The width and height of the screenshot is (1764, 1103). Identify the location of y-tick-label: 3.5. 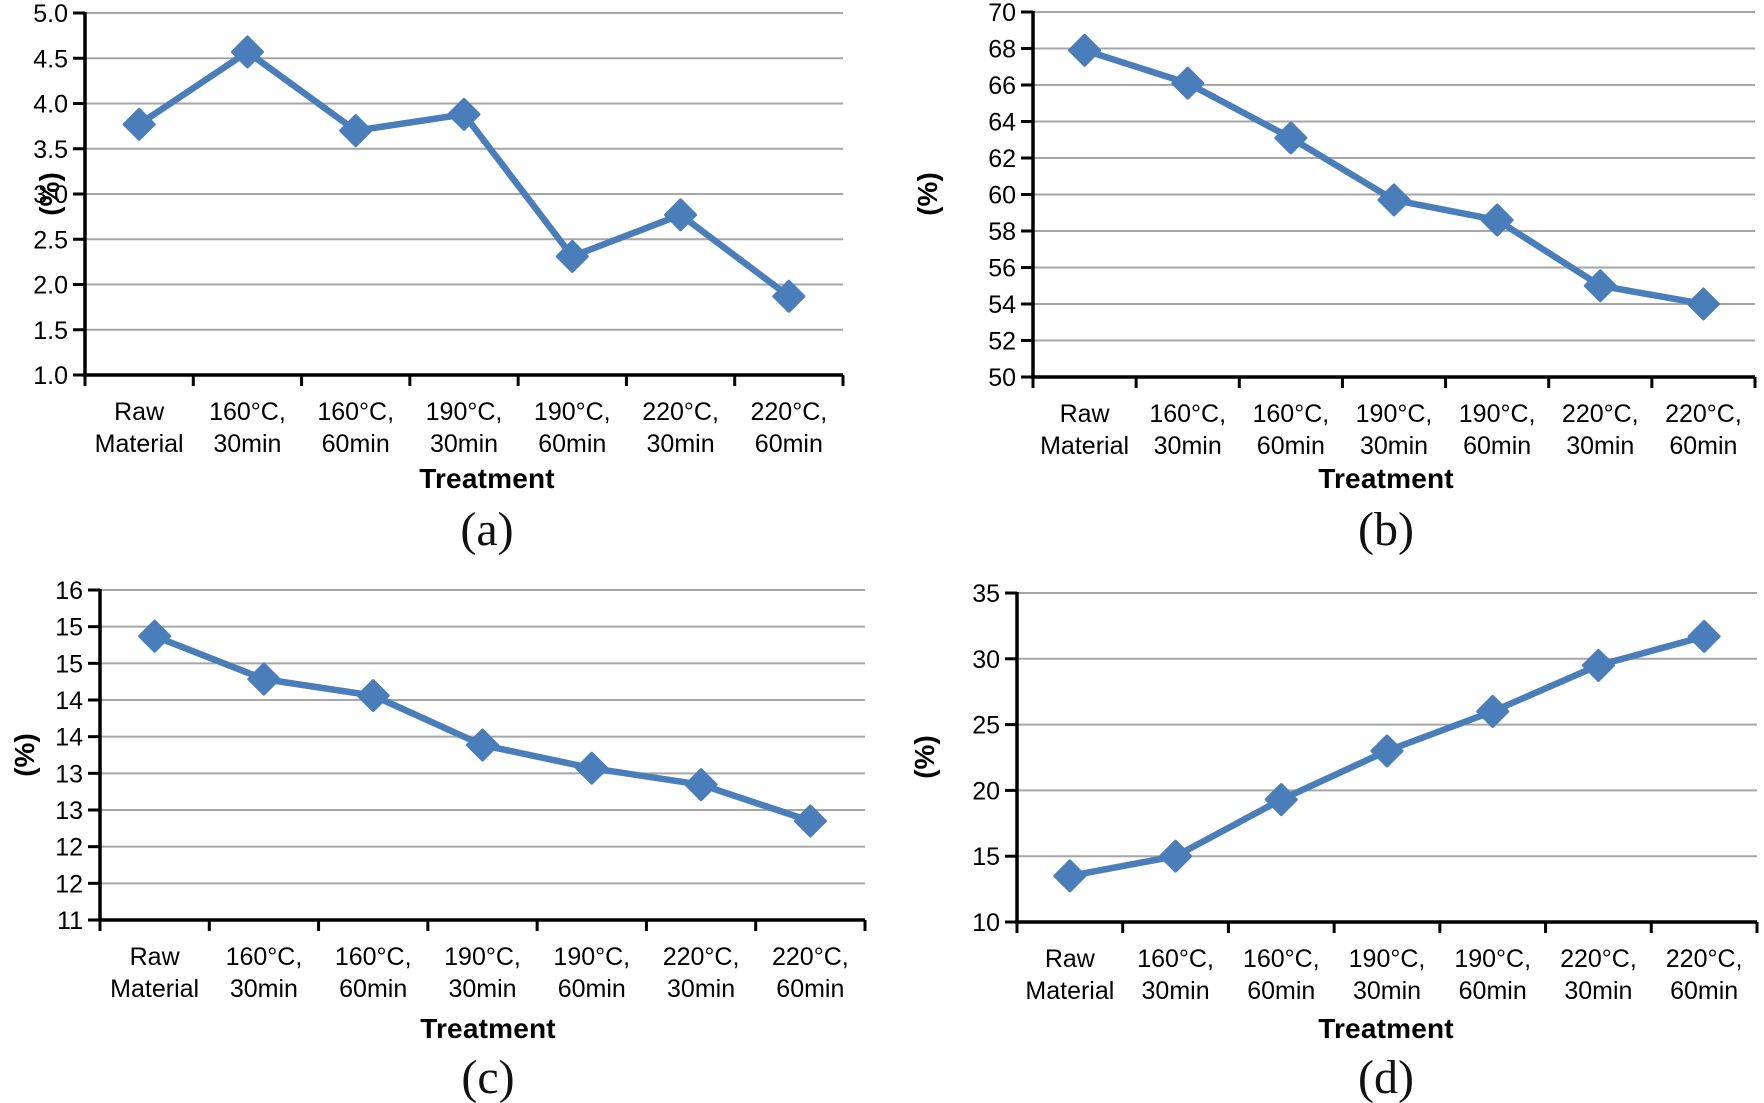
(50, 150).